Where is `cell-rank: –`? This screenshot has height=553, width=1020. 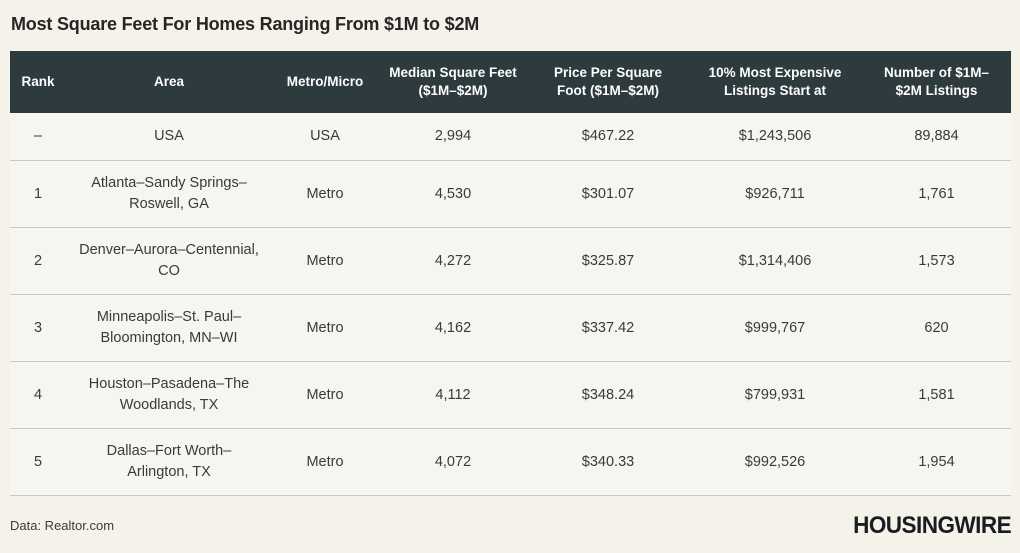 cell-rank: – is located at coordinates (38, 136).